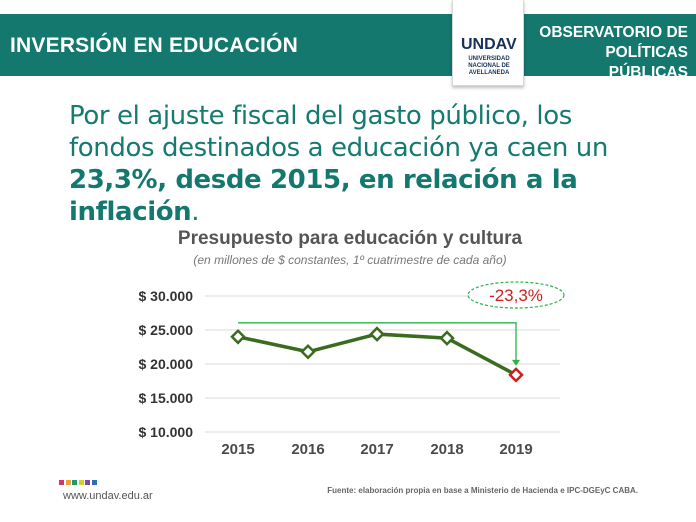 The image size is (696, 522). I want to click on logo-sub-line1: UNIVERSIDAD, so click(489, 59).